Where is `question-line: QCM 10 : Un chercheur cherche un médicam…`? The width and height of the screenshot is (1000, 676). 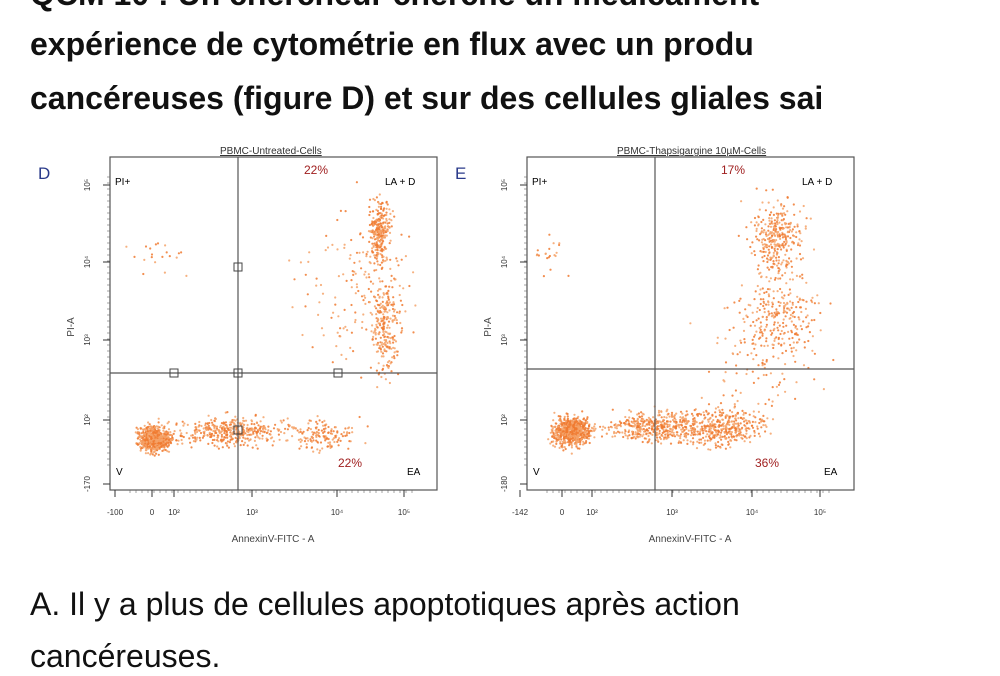
question-line: QCM 10 : Un chercheur cherche un médicam… is located at coordinates (394, 7).